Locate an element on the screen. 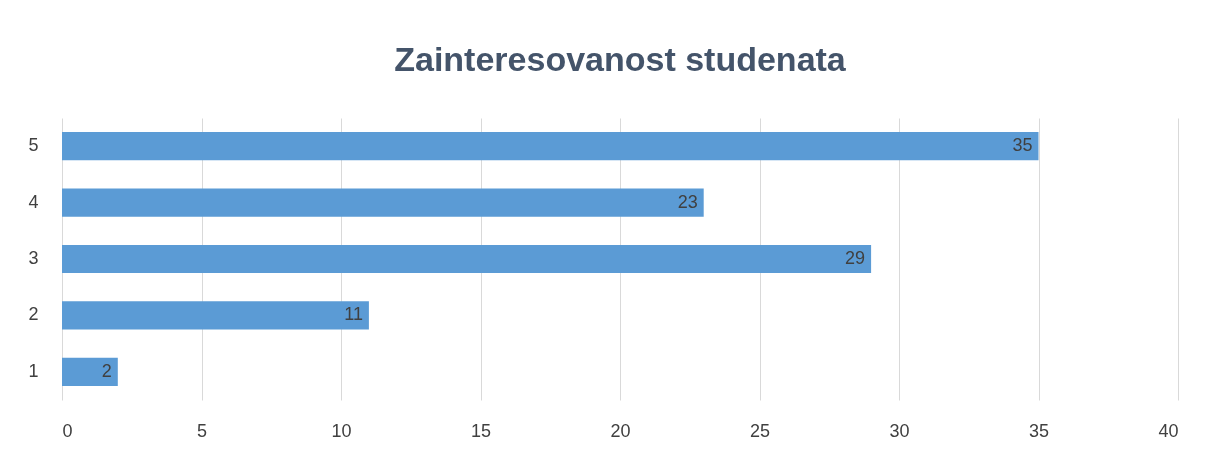 This screenshot has width=1208, height=458. data-label: 35 is located at coordinates (1022, 145).